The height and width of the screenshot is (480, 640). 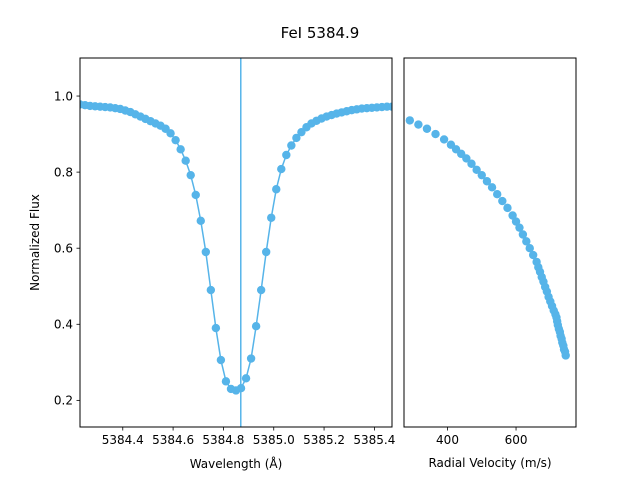 I want to click on flux-y-ticks: 0.2 0.4 0.6 0.8 1.0, so click(x=67, y=248).